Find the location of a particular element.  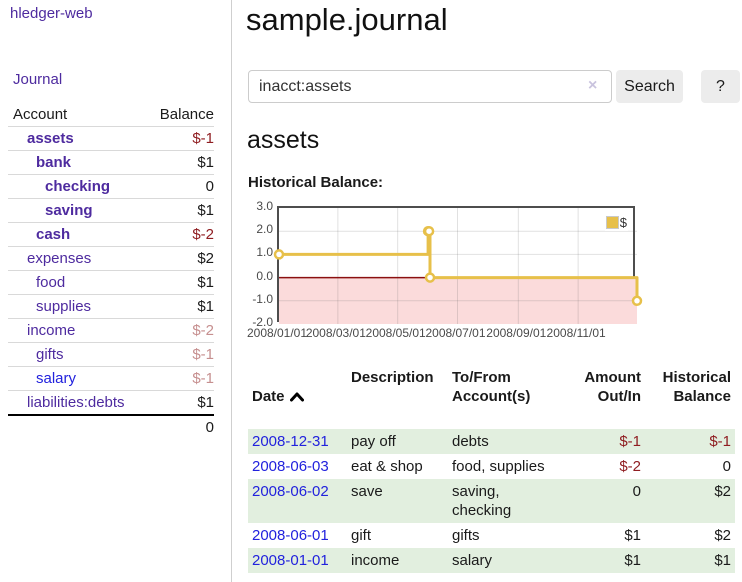

account-row: liabilities:debts $1 is located at coordinates (111, 403).